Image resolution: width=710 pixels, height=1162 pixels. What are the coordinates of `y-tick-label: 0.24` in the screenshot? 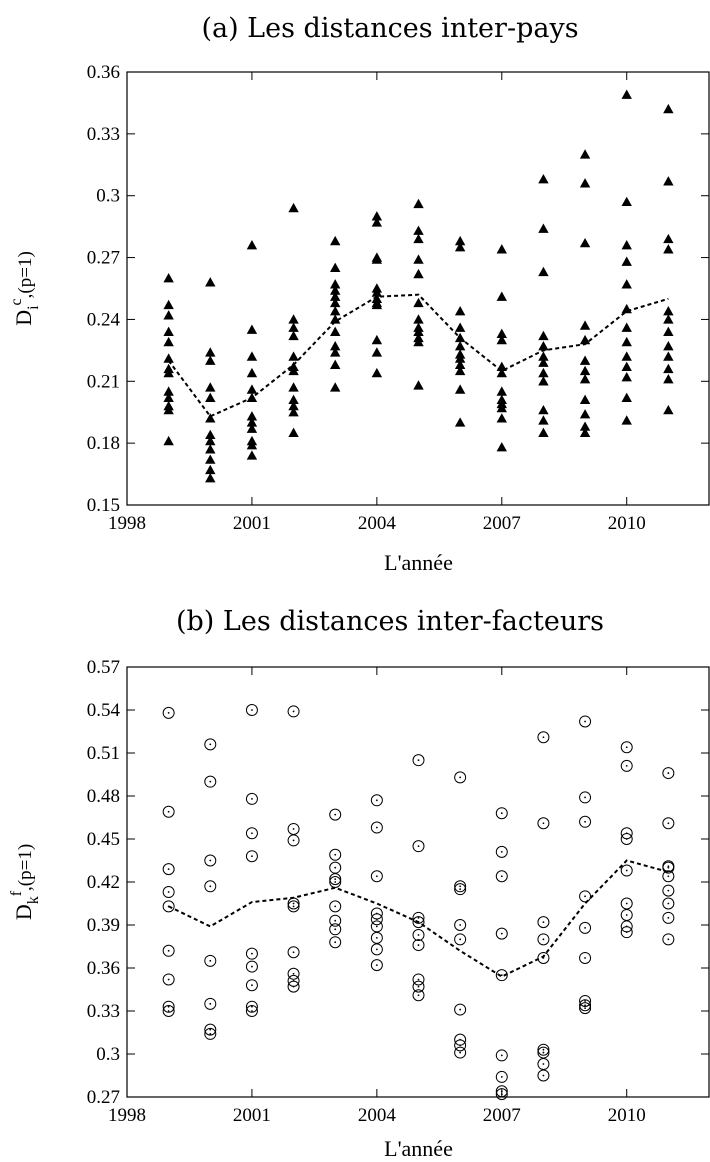 It's located at (104, 319).